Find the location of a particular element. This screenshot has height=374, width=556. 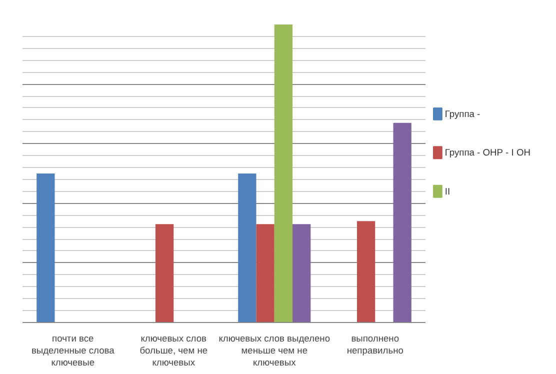

legend-label: Группа - ОНР - I ОН is located at coordinates (487, 153).